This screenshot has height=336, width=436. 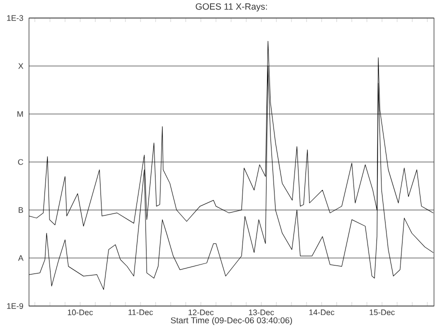 What do you see at coordinates (21, 210) in the screenshot?
I see `y-tick-label: B` at bounding box center [21, 210].